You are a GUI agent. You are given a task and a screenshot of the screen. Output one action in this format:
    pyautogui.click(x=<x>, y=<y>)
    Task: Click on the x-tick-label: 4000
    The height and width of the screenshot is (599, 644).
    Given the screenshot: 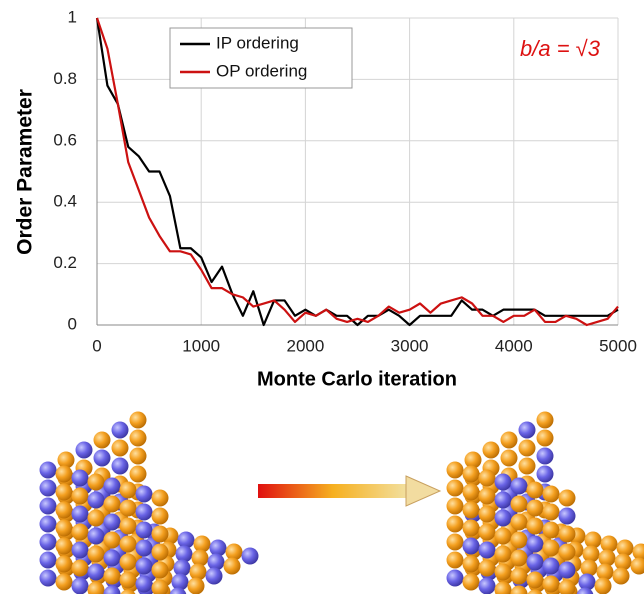 What is the action you would take?
    pyautogui.click(x=514, y=345)
    